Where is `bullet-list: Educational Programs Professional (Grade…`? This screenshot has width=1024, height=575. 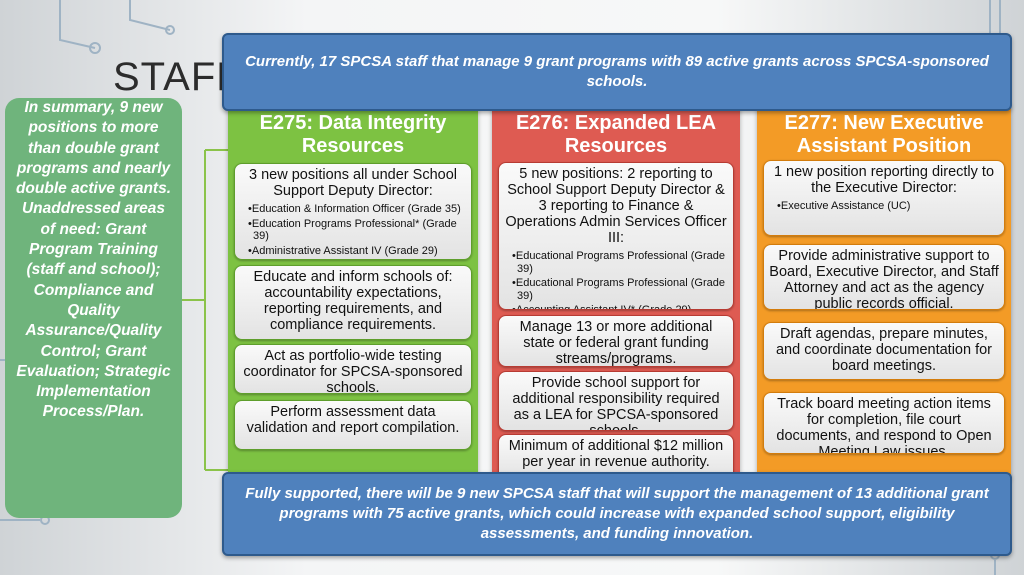
bullet-list: Educational Programs Professional (Grade… is located at coordinates (616, 279).